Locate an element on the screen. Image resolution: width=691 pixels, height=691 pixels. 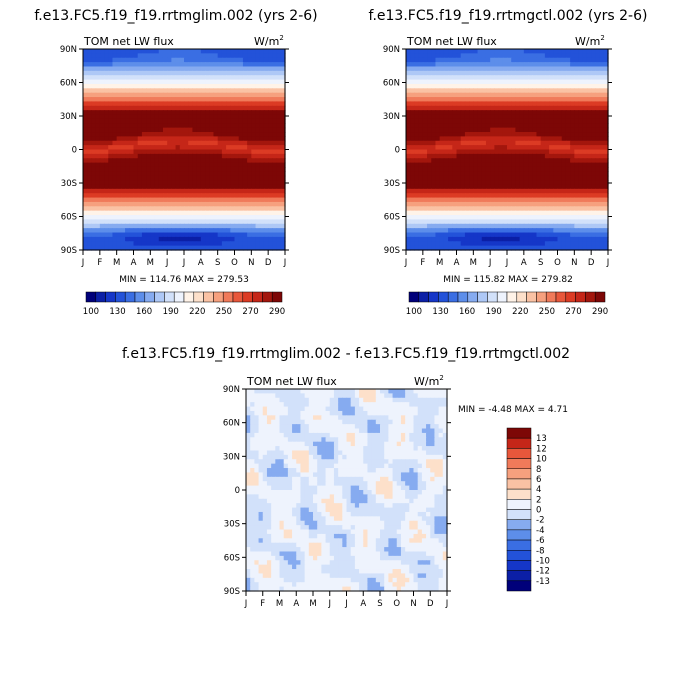
colorbar-label: 250 is located at coordinates (547, 312).